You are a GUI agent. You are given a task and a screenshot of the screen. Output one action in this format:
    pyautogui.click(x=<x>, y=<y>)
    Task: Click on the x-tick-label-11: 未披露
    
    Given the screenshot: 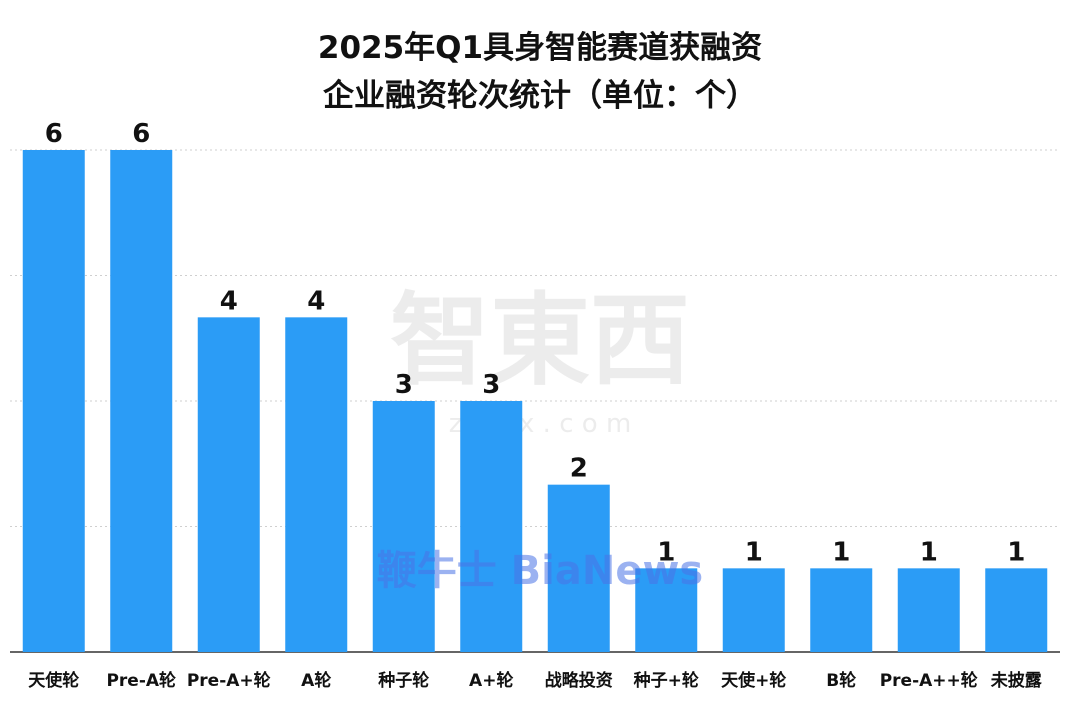 What is the action you would take?
    pyautogui.click(x=1016, y=680)
    